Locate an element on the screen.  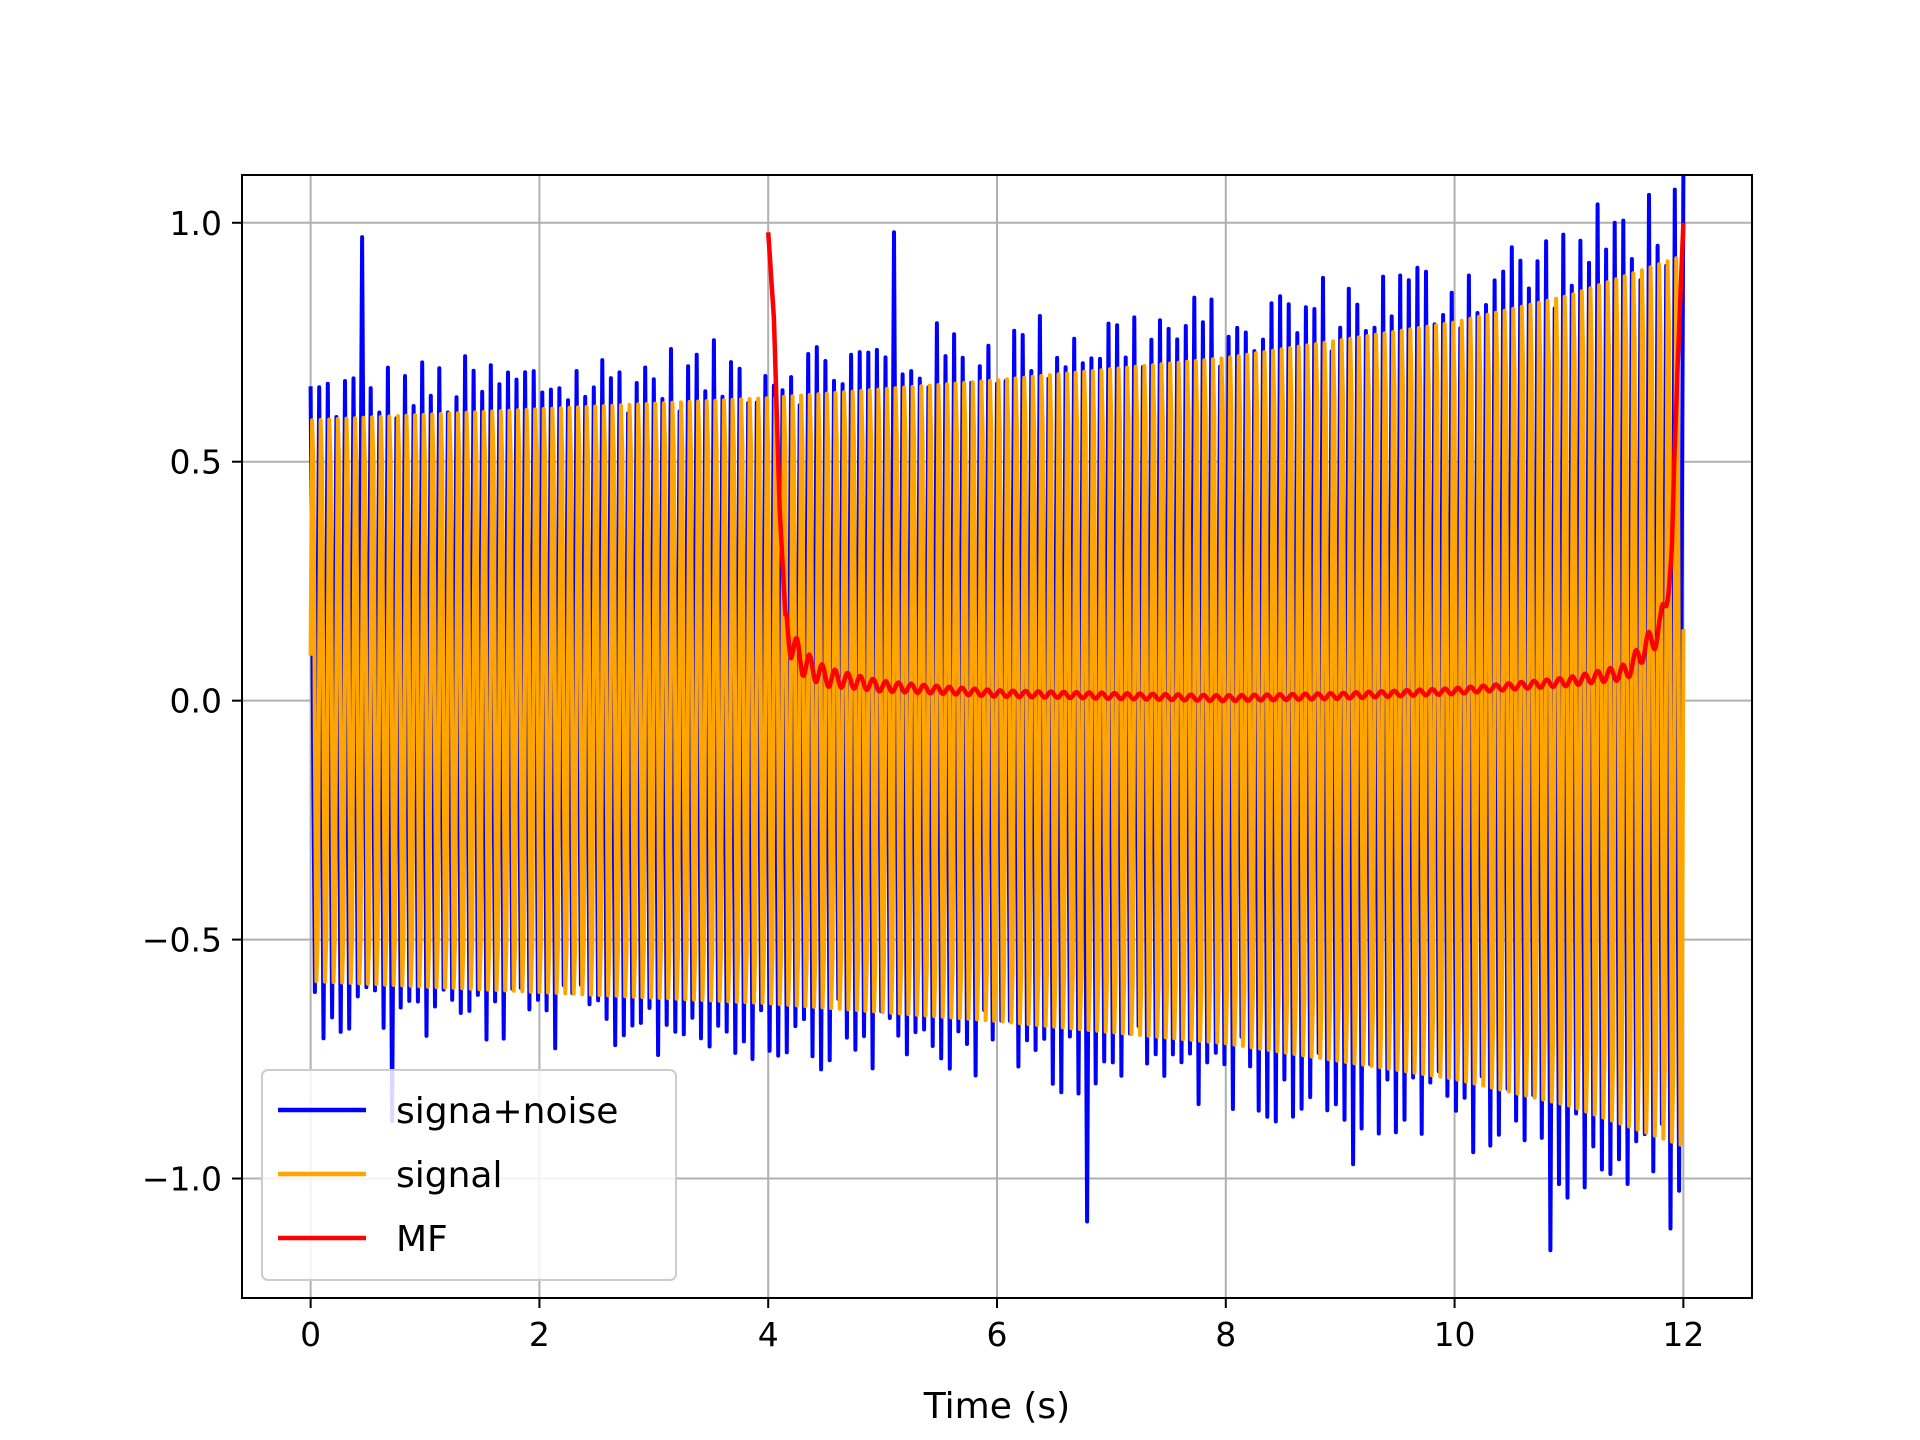
x-tick-label: 2 is located at coordinates (539, 1334).